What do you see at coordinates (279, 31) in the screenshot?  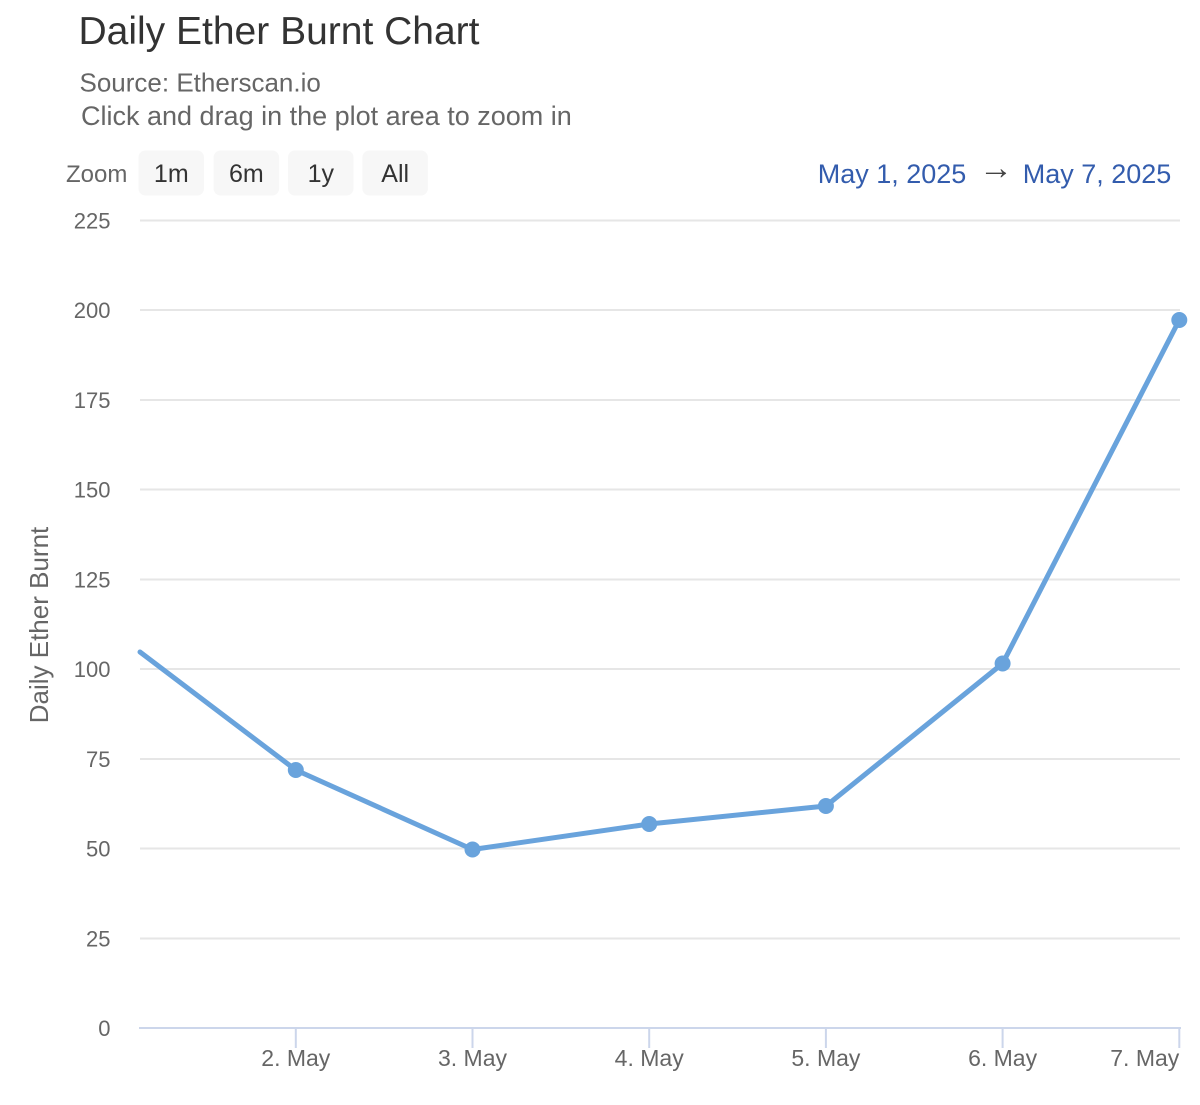 I see `svg-text: Daily Ether Burnt Chart` at bounding box center [279, 31].